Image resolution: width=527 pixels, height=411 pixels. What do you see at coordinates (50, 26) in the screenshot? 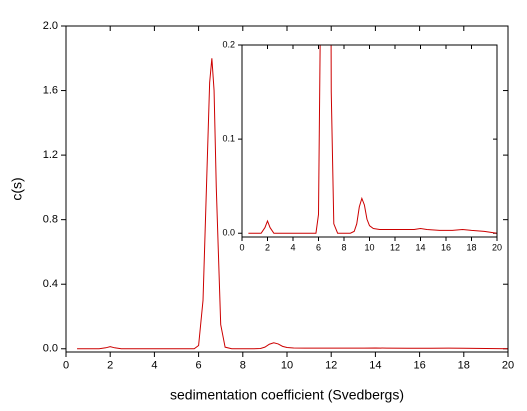
I see `y-tick-label: 2.0` at bounding box center [50, 26].